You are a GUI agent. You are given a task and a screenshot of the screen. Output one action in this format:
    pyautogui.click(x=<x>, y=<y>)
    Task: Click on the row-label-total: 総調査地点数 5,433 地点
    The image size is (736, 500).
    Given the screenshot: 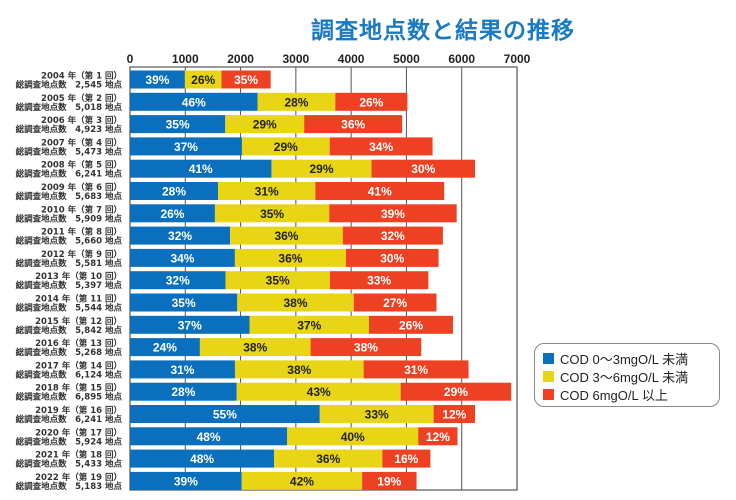 What is the action you would take?
    pyautogui.click(x=69, y=464)
    